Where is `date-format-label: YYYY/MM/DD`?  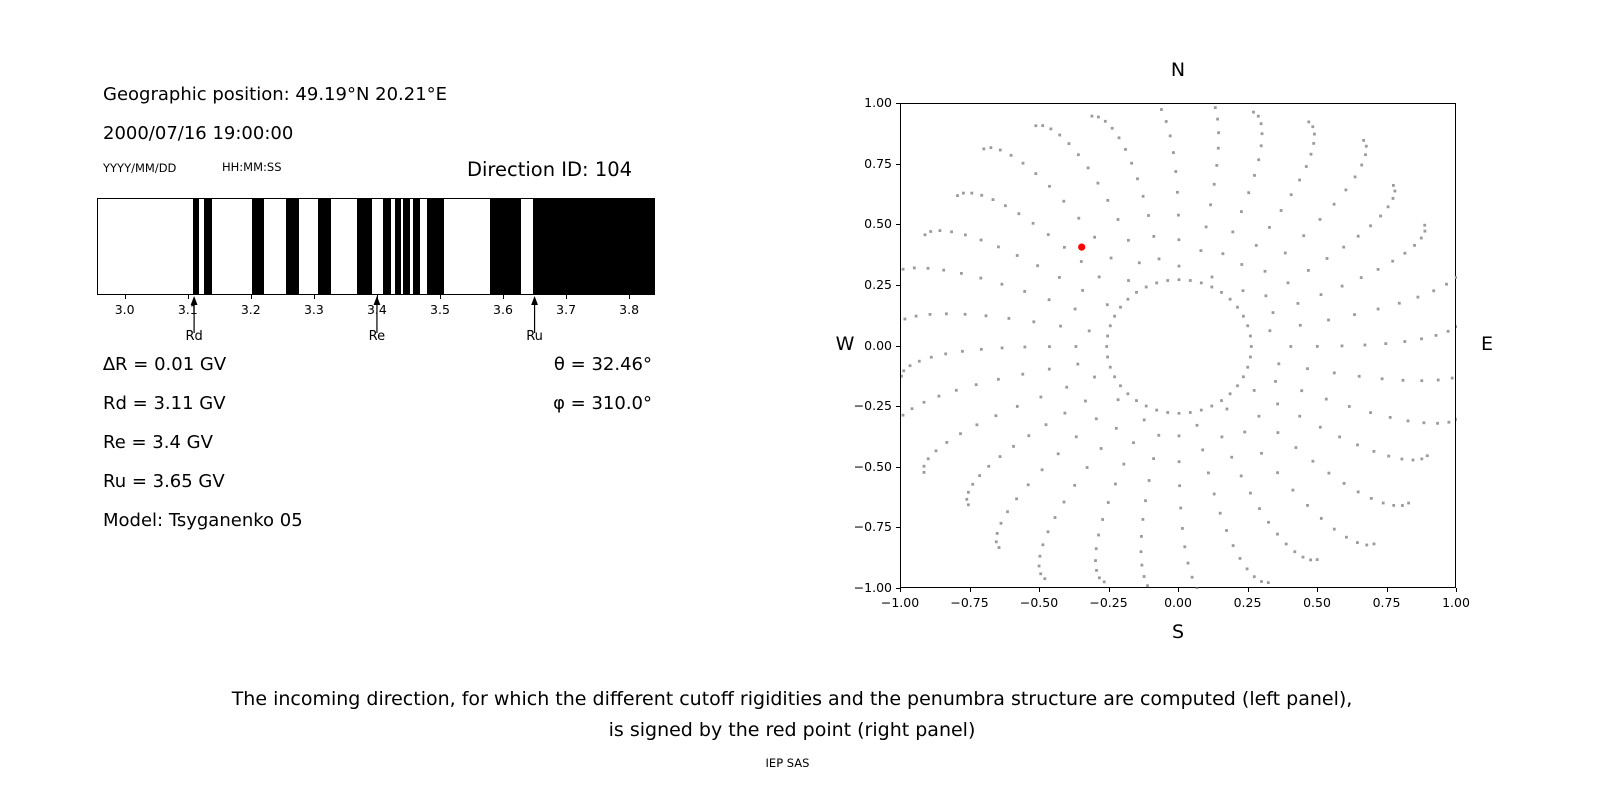 date-format-label: YYYY/MM/DD is located at coordinates (140, 168).